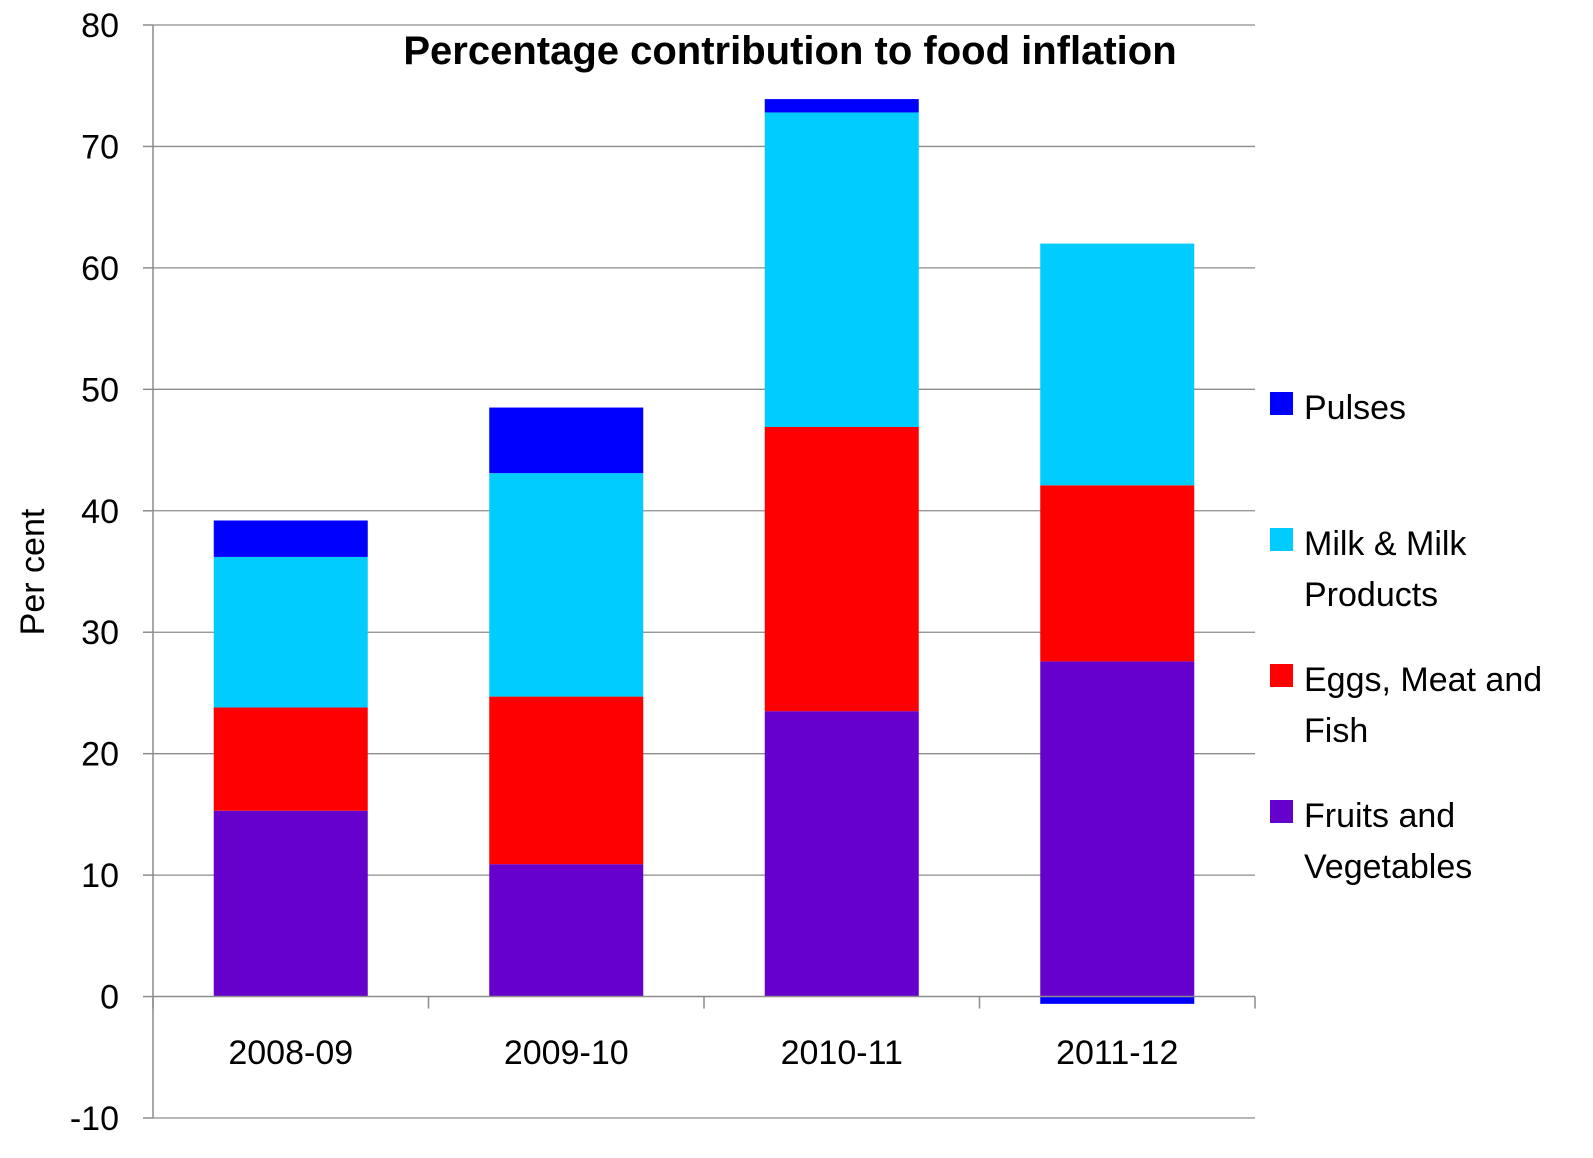 The width and height of the screenshot is (1593, 1158). I want to click on y-tick-label: 70, so click(100, 147).